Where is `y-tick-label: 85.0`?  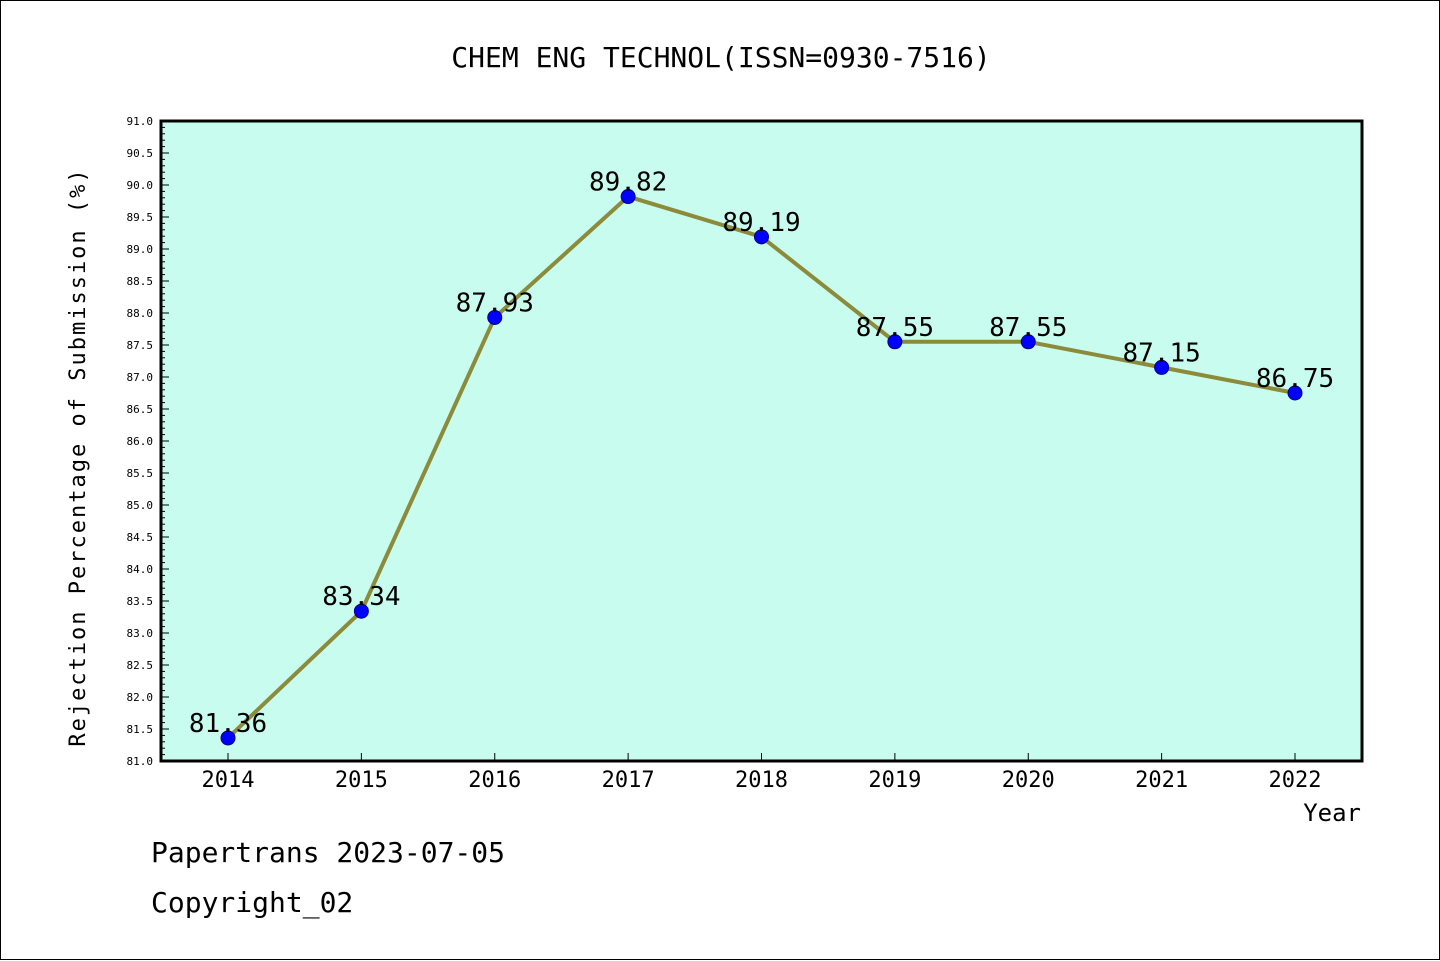
y-tick-label: 85.0 is located at coordinates (140, 505).